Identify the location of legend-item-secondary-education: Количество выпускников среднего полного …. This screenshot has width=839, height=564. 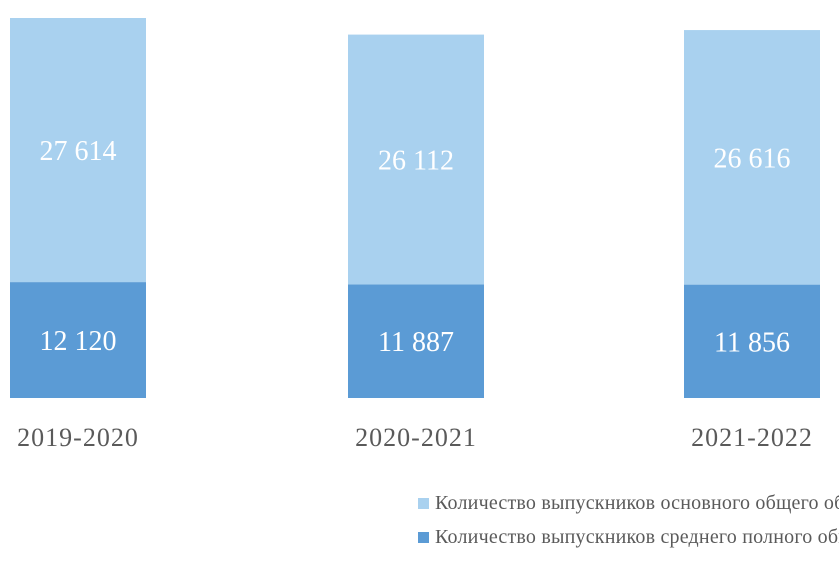
(628, 537).